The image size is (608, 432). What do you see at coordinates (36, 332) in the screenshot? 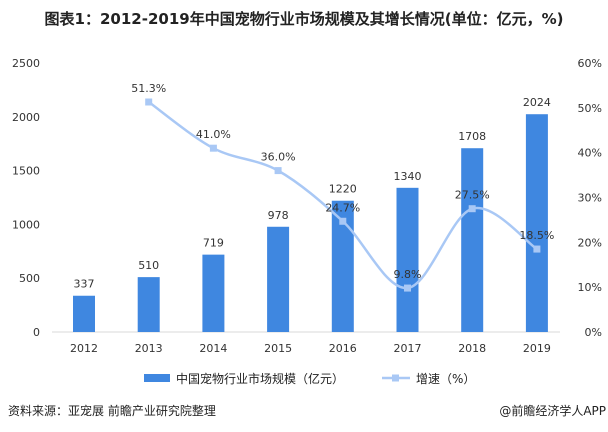
I see `left-tick-label: 0` at bounding box center [36, 332].